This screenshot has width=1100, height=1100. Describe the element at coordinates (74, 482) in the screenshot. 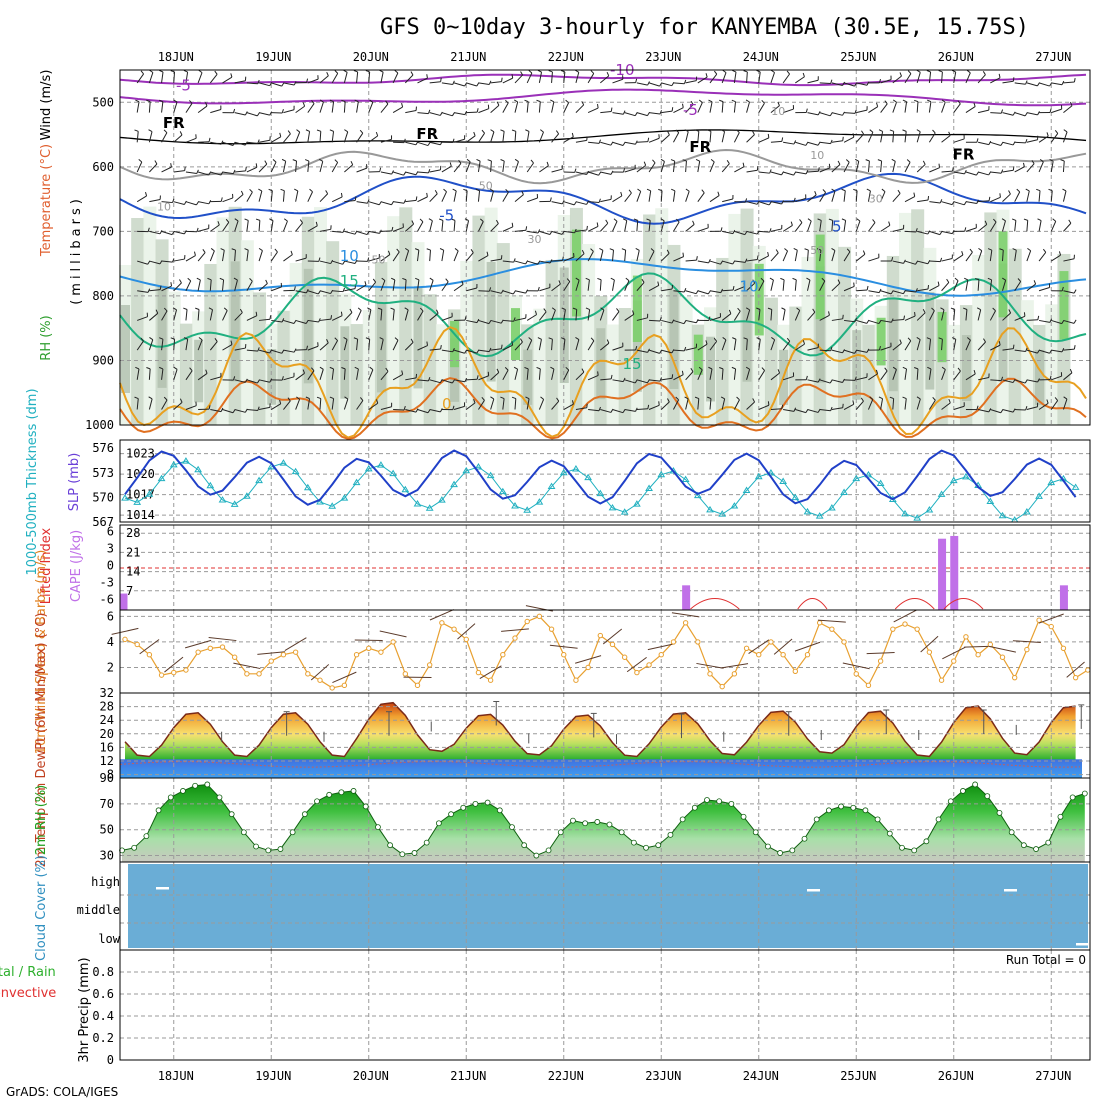

I see `slp-ylabel-slp: SLP (mb)` at that location.